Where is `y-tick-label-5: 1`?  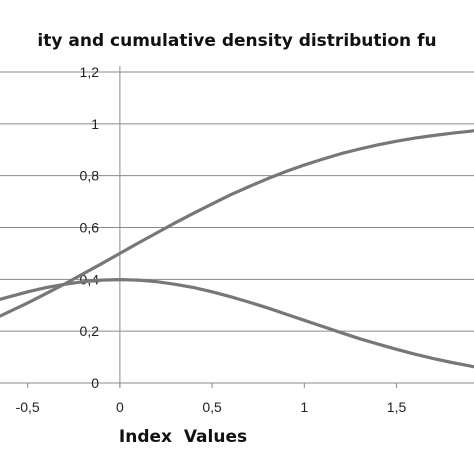 y-tick-label-5: 1 is located at coordinates (95, 124).